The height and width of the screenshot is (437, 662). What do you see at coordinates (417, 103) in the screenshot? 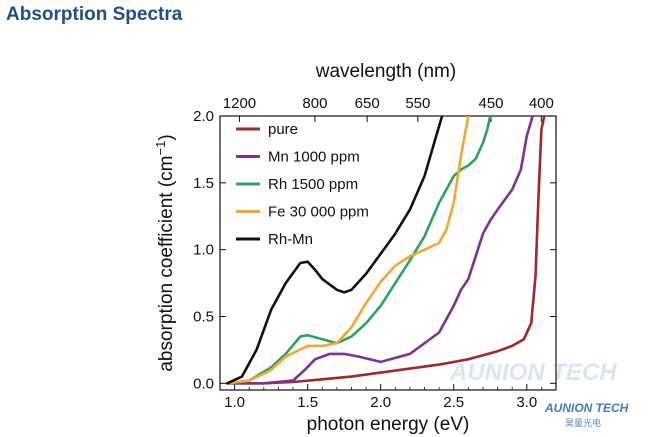
I see `top-tick-label: 550` at bounding box center [417, 103].